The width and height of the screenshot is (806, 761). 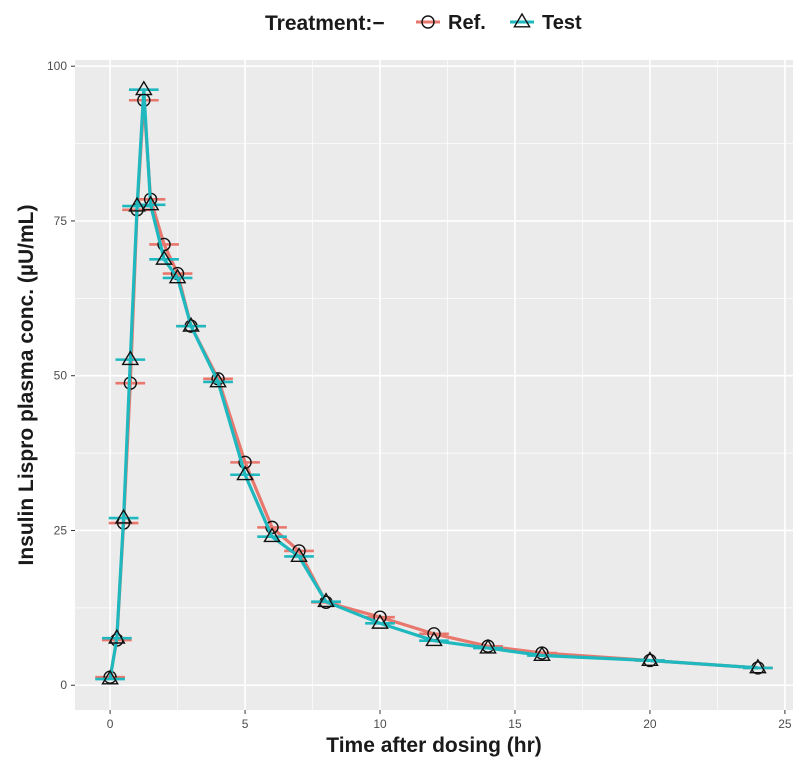 I want to click on legend: Treatment:− Ref. Test, so click(x=423, y=23).